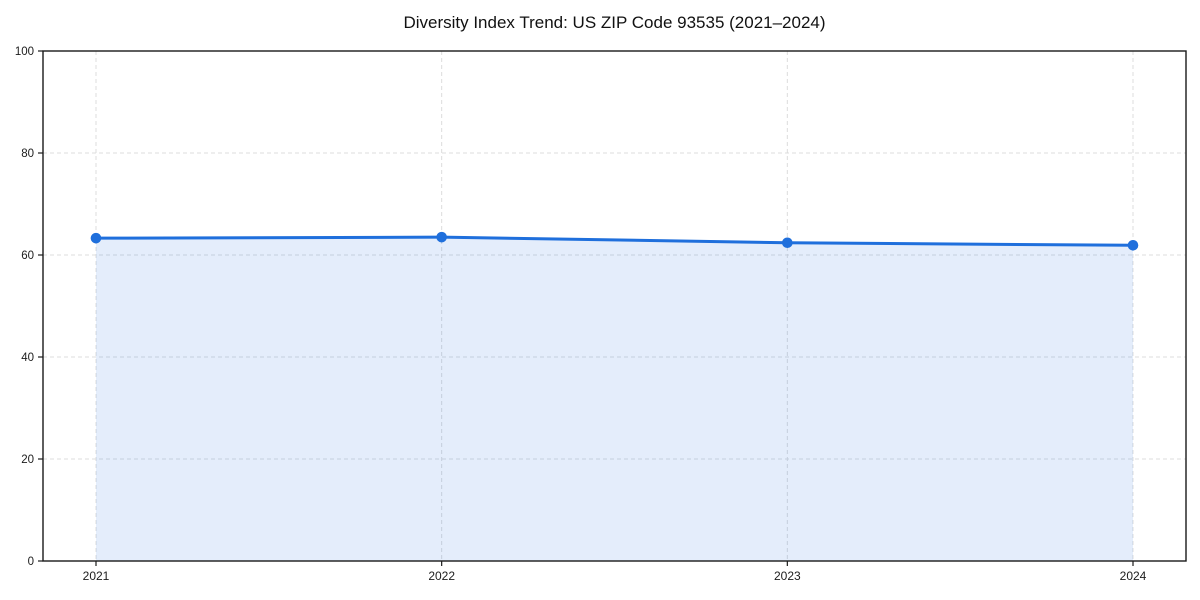  I want to click on data-points, so click(614, 241).